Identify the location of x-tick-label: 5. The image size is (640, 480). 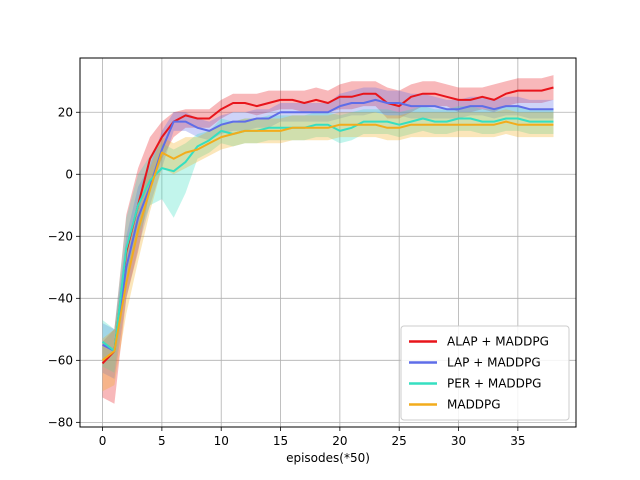
(162, 441).